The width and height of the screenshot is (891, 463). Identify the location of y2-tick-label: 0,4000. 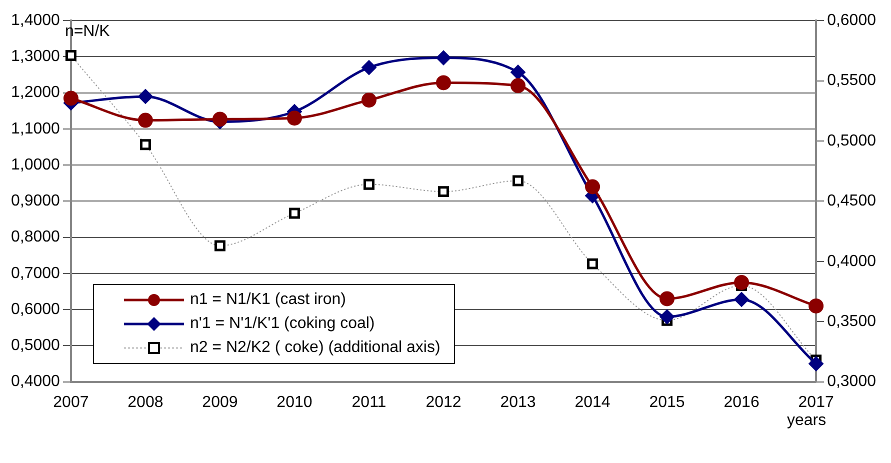
(851, 261).